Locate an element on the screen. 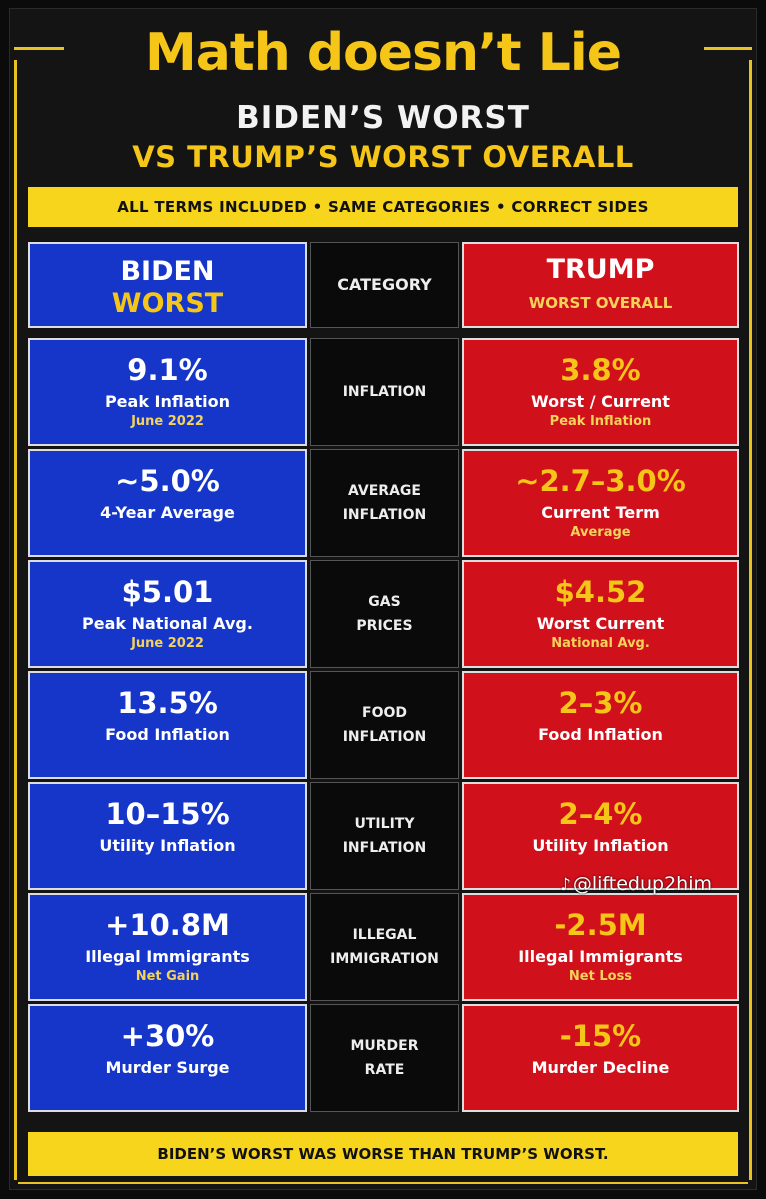 The height and width of the screenshot is (1199, 766). biden-cell: $5.01 Peak National Avg. June 2022 is located at coordinates (167, 614).